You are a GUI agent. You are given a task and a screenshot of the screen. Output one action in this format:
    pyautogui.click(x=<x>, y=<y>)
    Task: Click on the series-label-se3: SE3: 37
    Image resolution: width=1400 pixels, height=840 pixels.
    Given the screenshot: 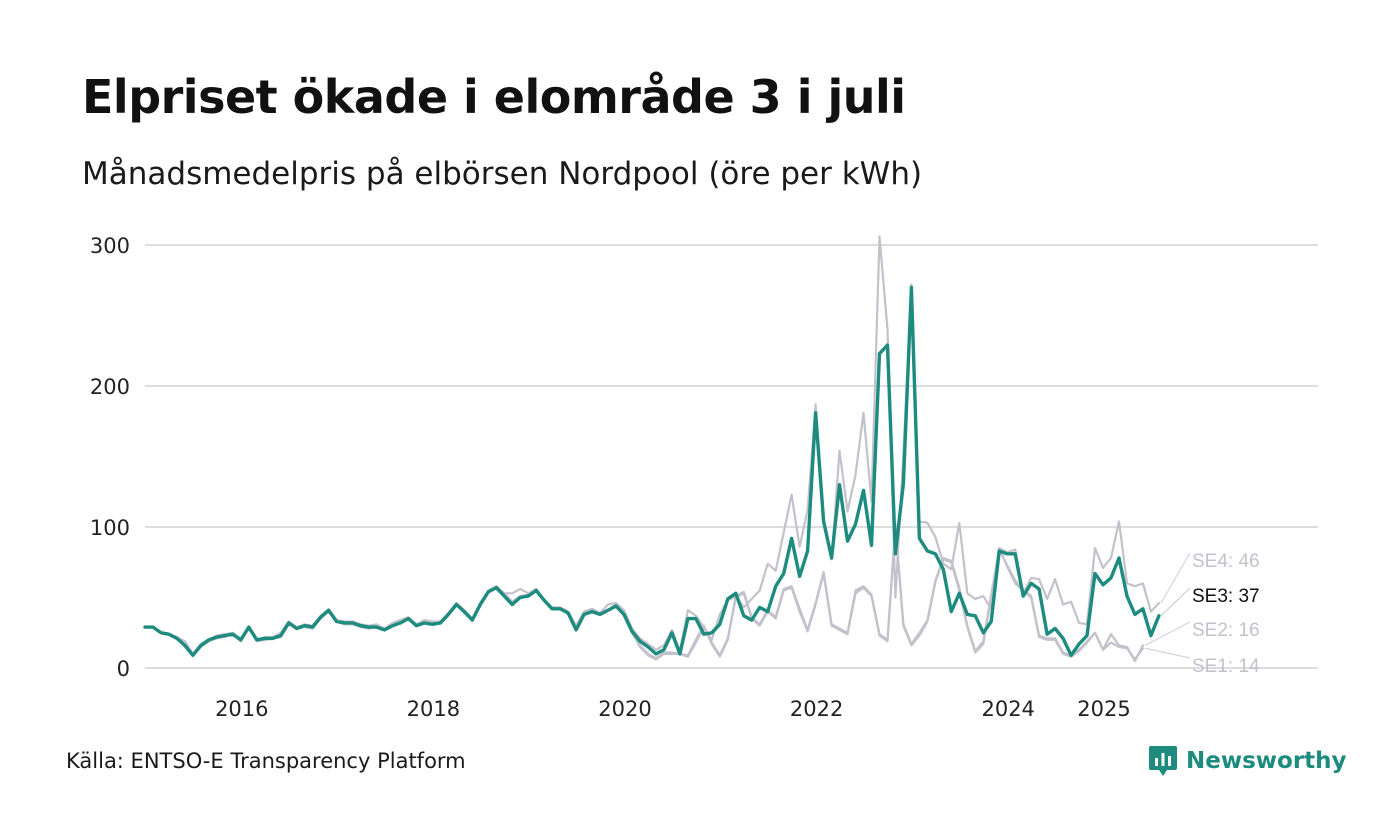 What is the action you would take?
    pyautogui.click(x=1226, y=596)
    